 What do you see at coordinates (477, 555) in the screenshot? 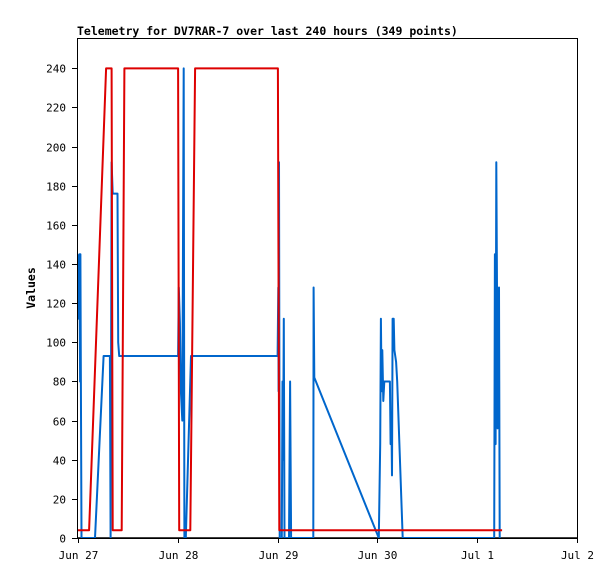
I see `x-tick-label: Jul 1` at bounding box center [477, 555].